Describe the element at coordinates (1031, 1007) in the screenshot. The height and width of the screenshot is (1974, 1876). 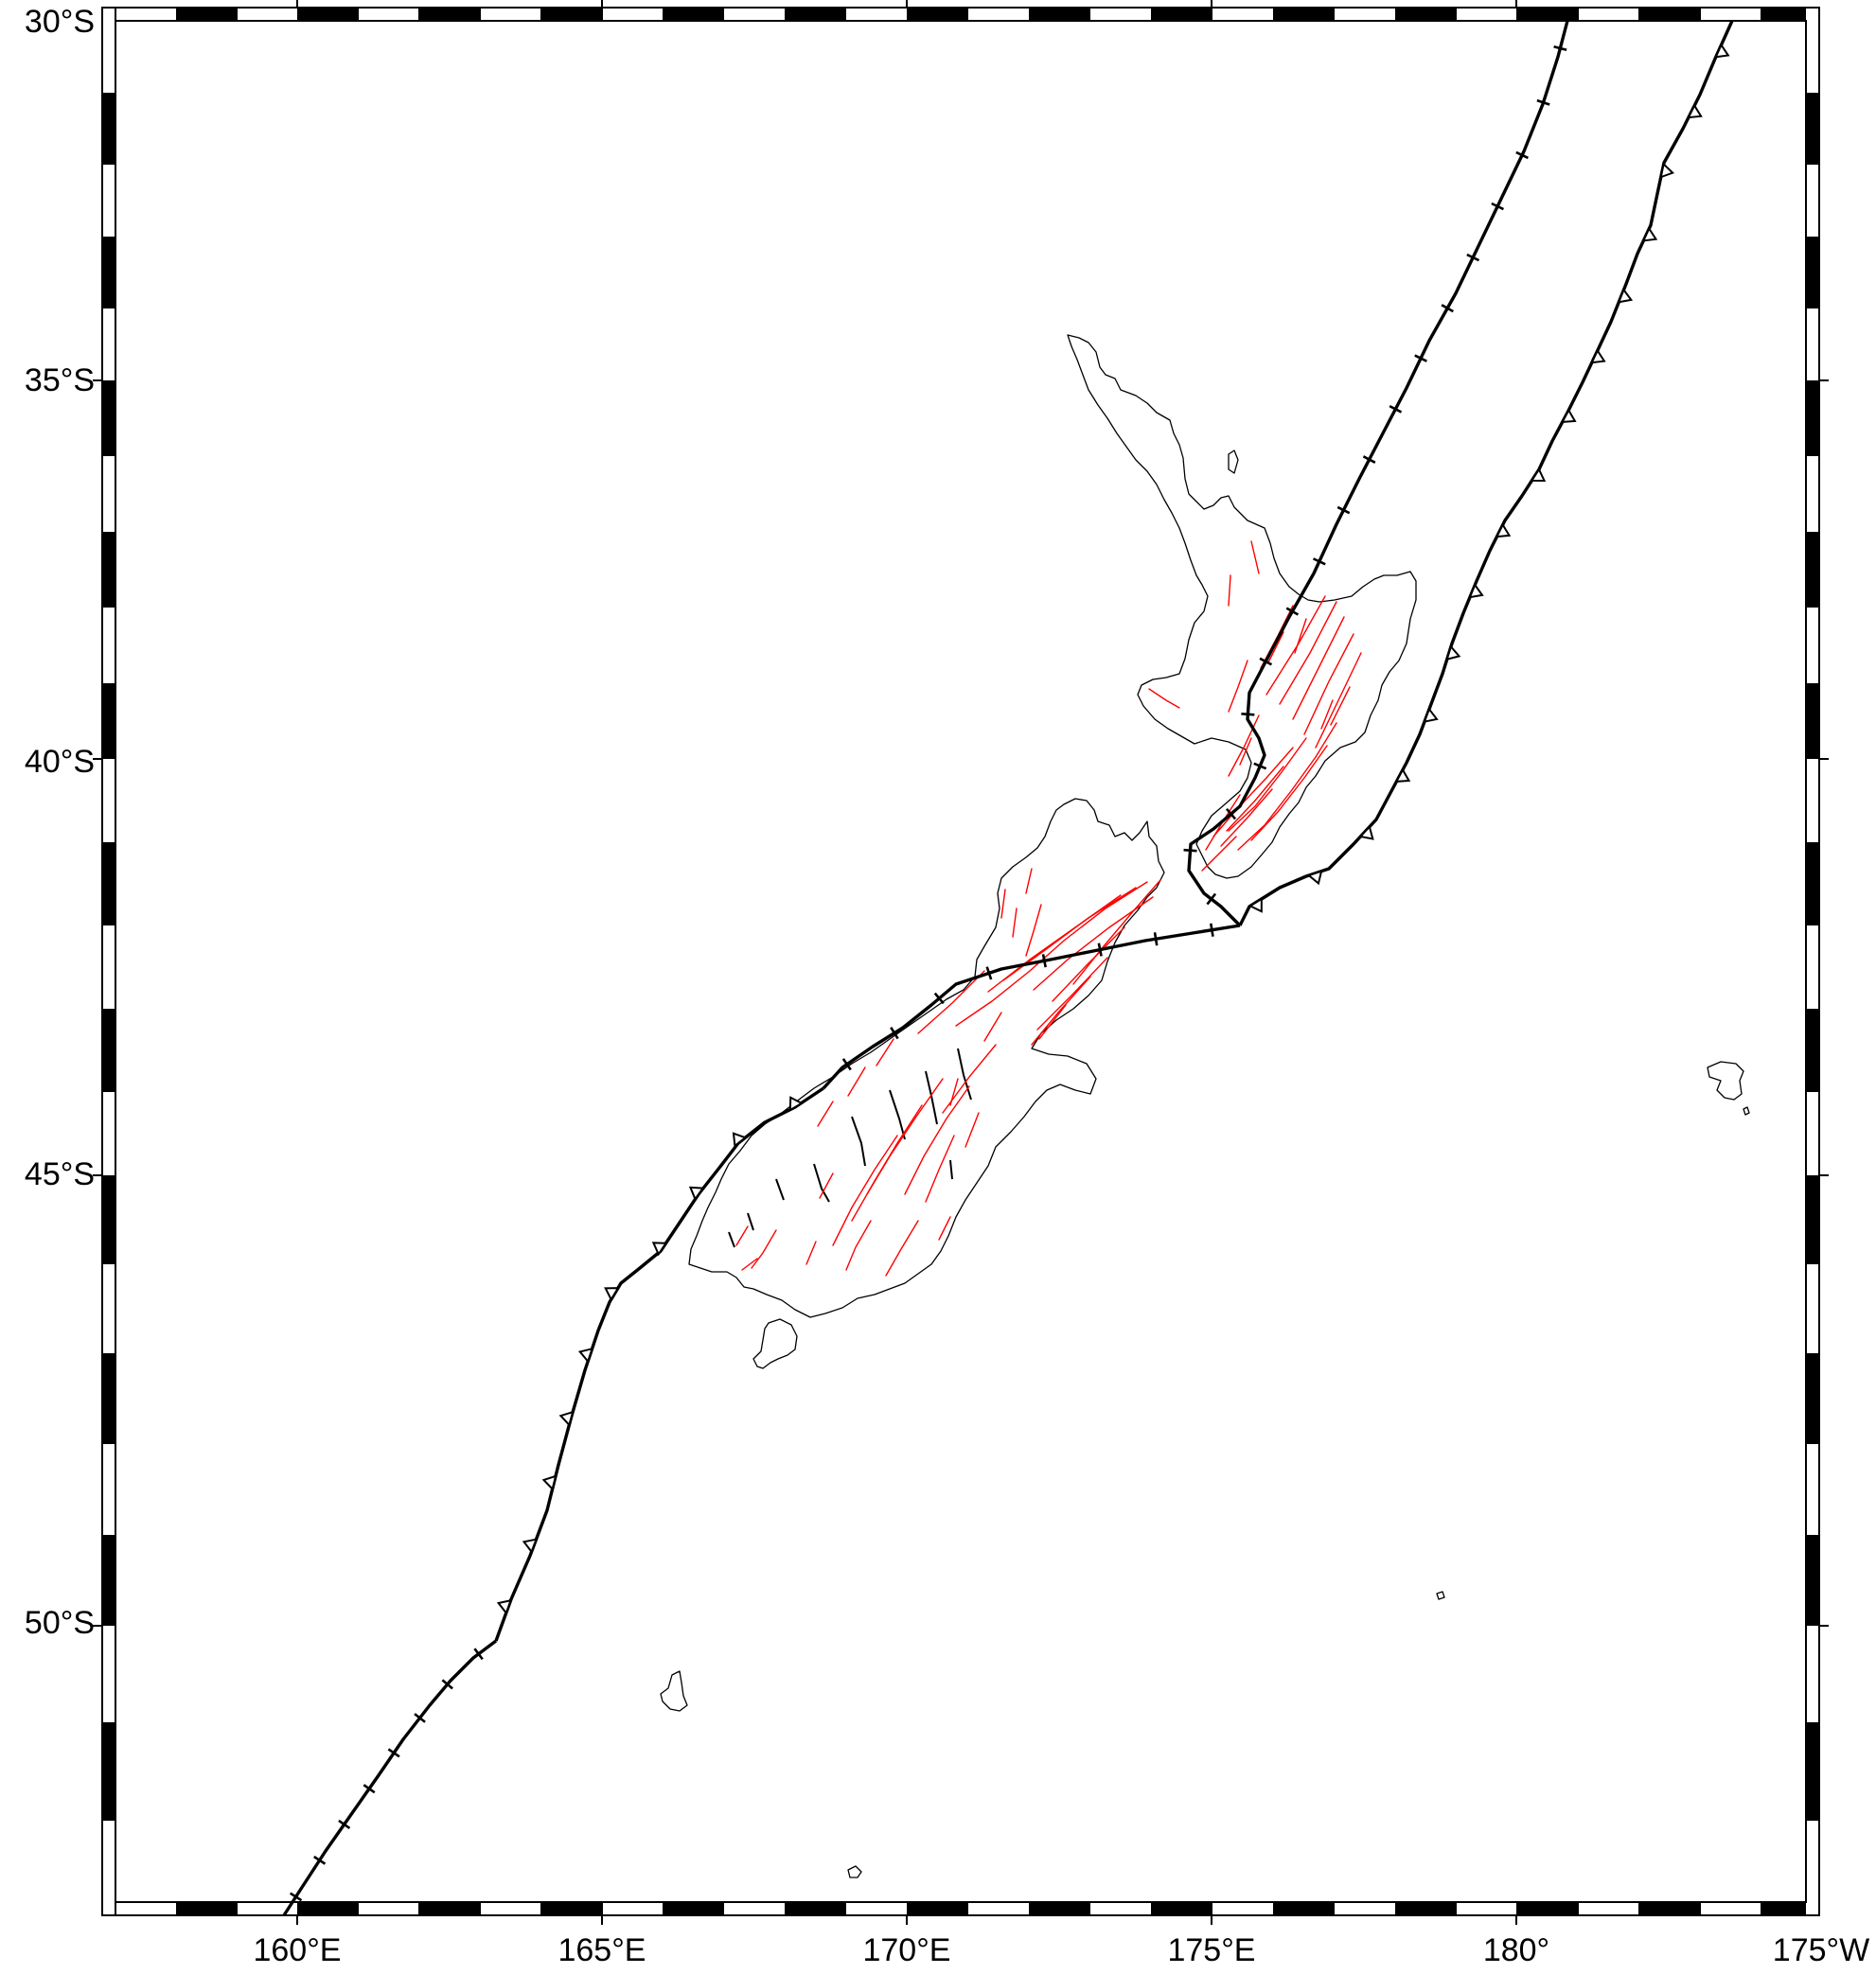
I see `alpine-transform` at that location.